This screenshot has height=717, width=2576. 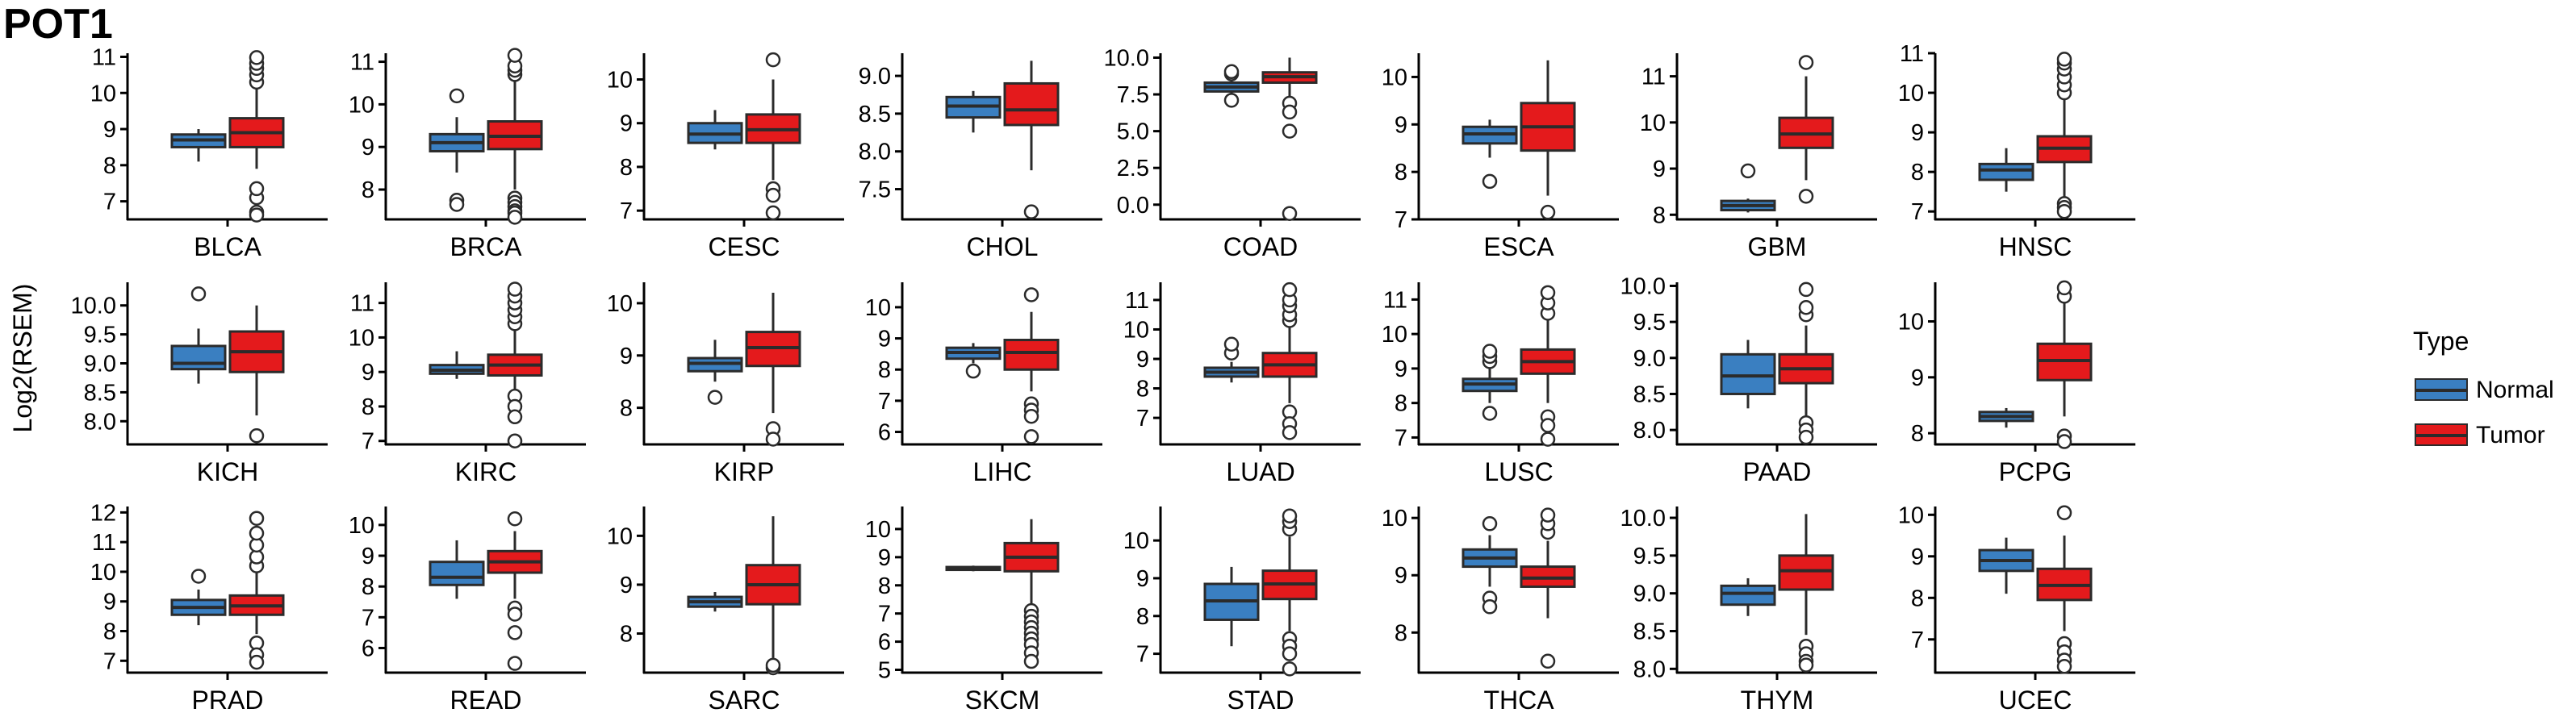 What do you see at coordinates (1490, 154) in the screenshot?
I see `esca-normal-box` at bounding box center [1490, 154].